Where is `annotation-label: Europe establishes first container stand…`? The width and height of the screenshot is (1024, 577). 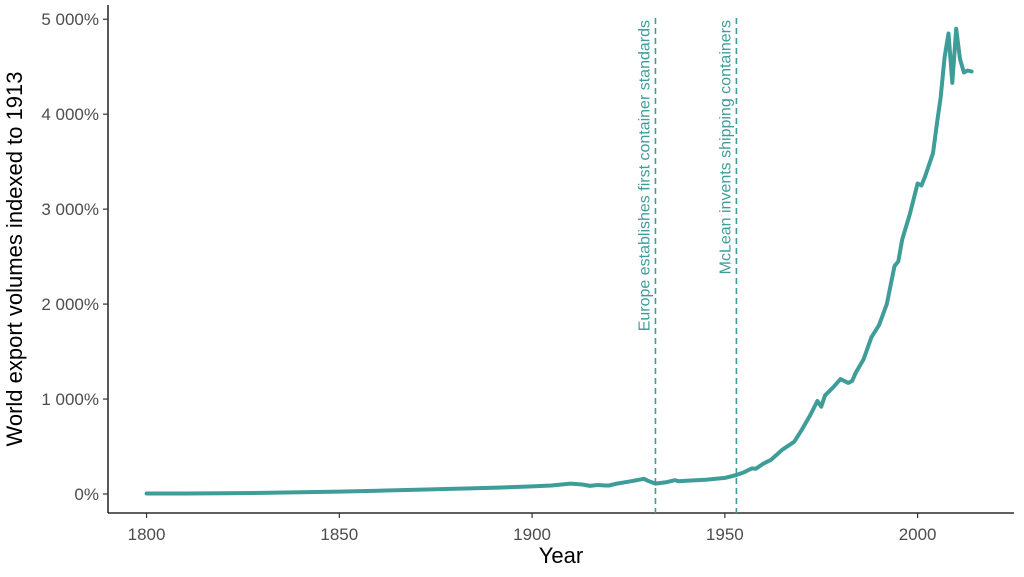
annotation-label: Europe establishes first container stand… is located at coordinates (644, 175).